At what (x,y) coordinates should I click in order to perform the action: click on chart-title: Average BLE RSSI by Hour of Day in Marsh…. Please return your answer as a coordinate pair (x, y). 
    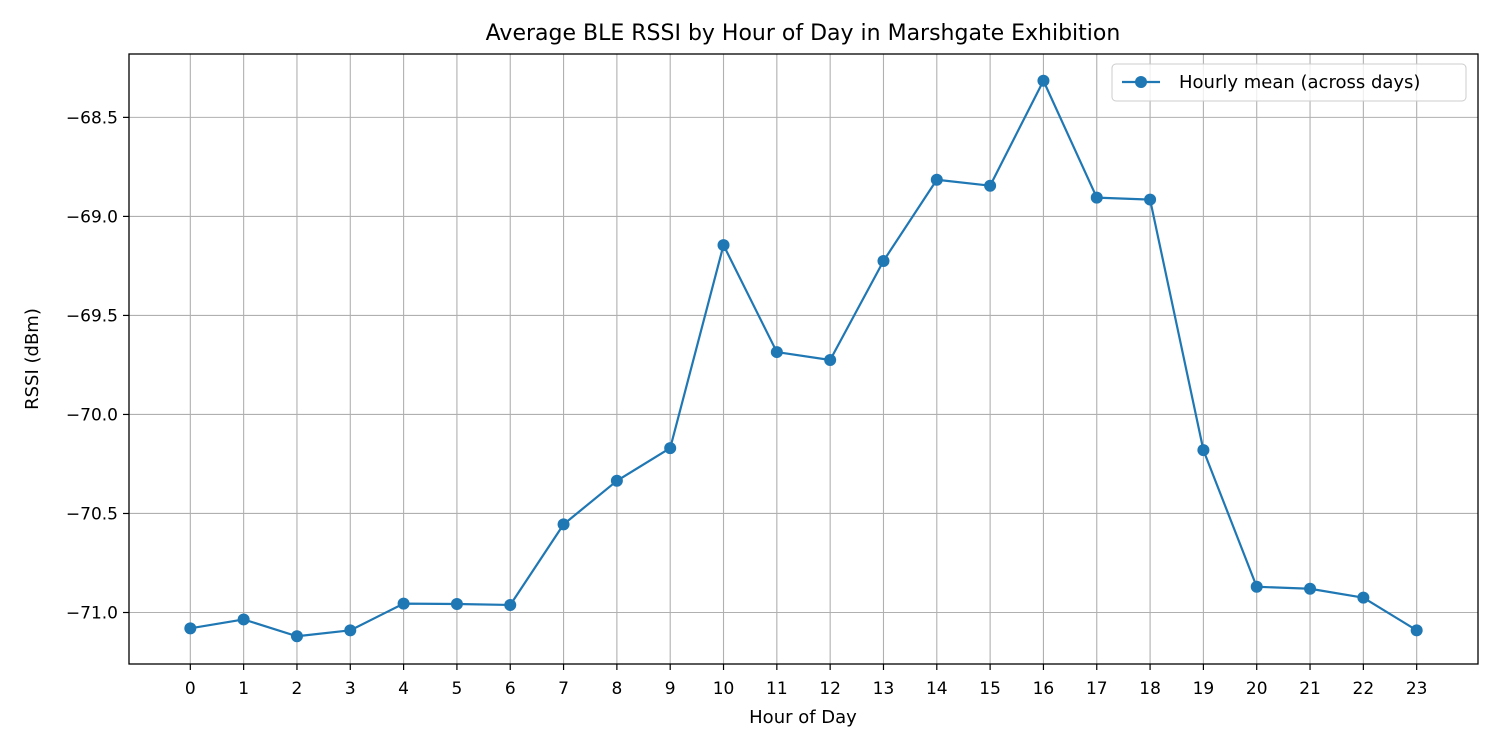
    Looking at the image, I should click on (803, 33).